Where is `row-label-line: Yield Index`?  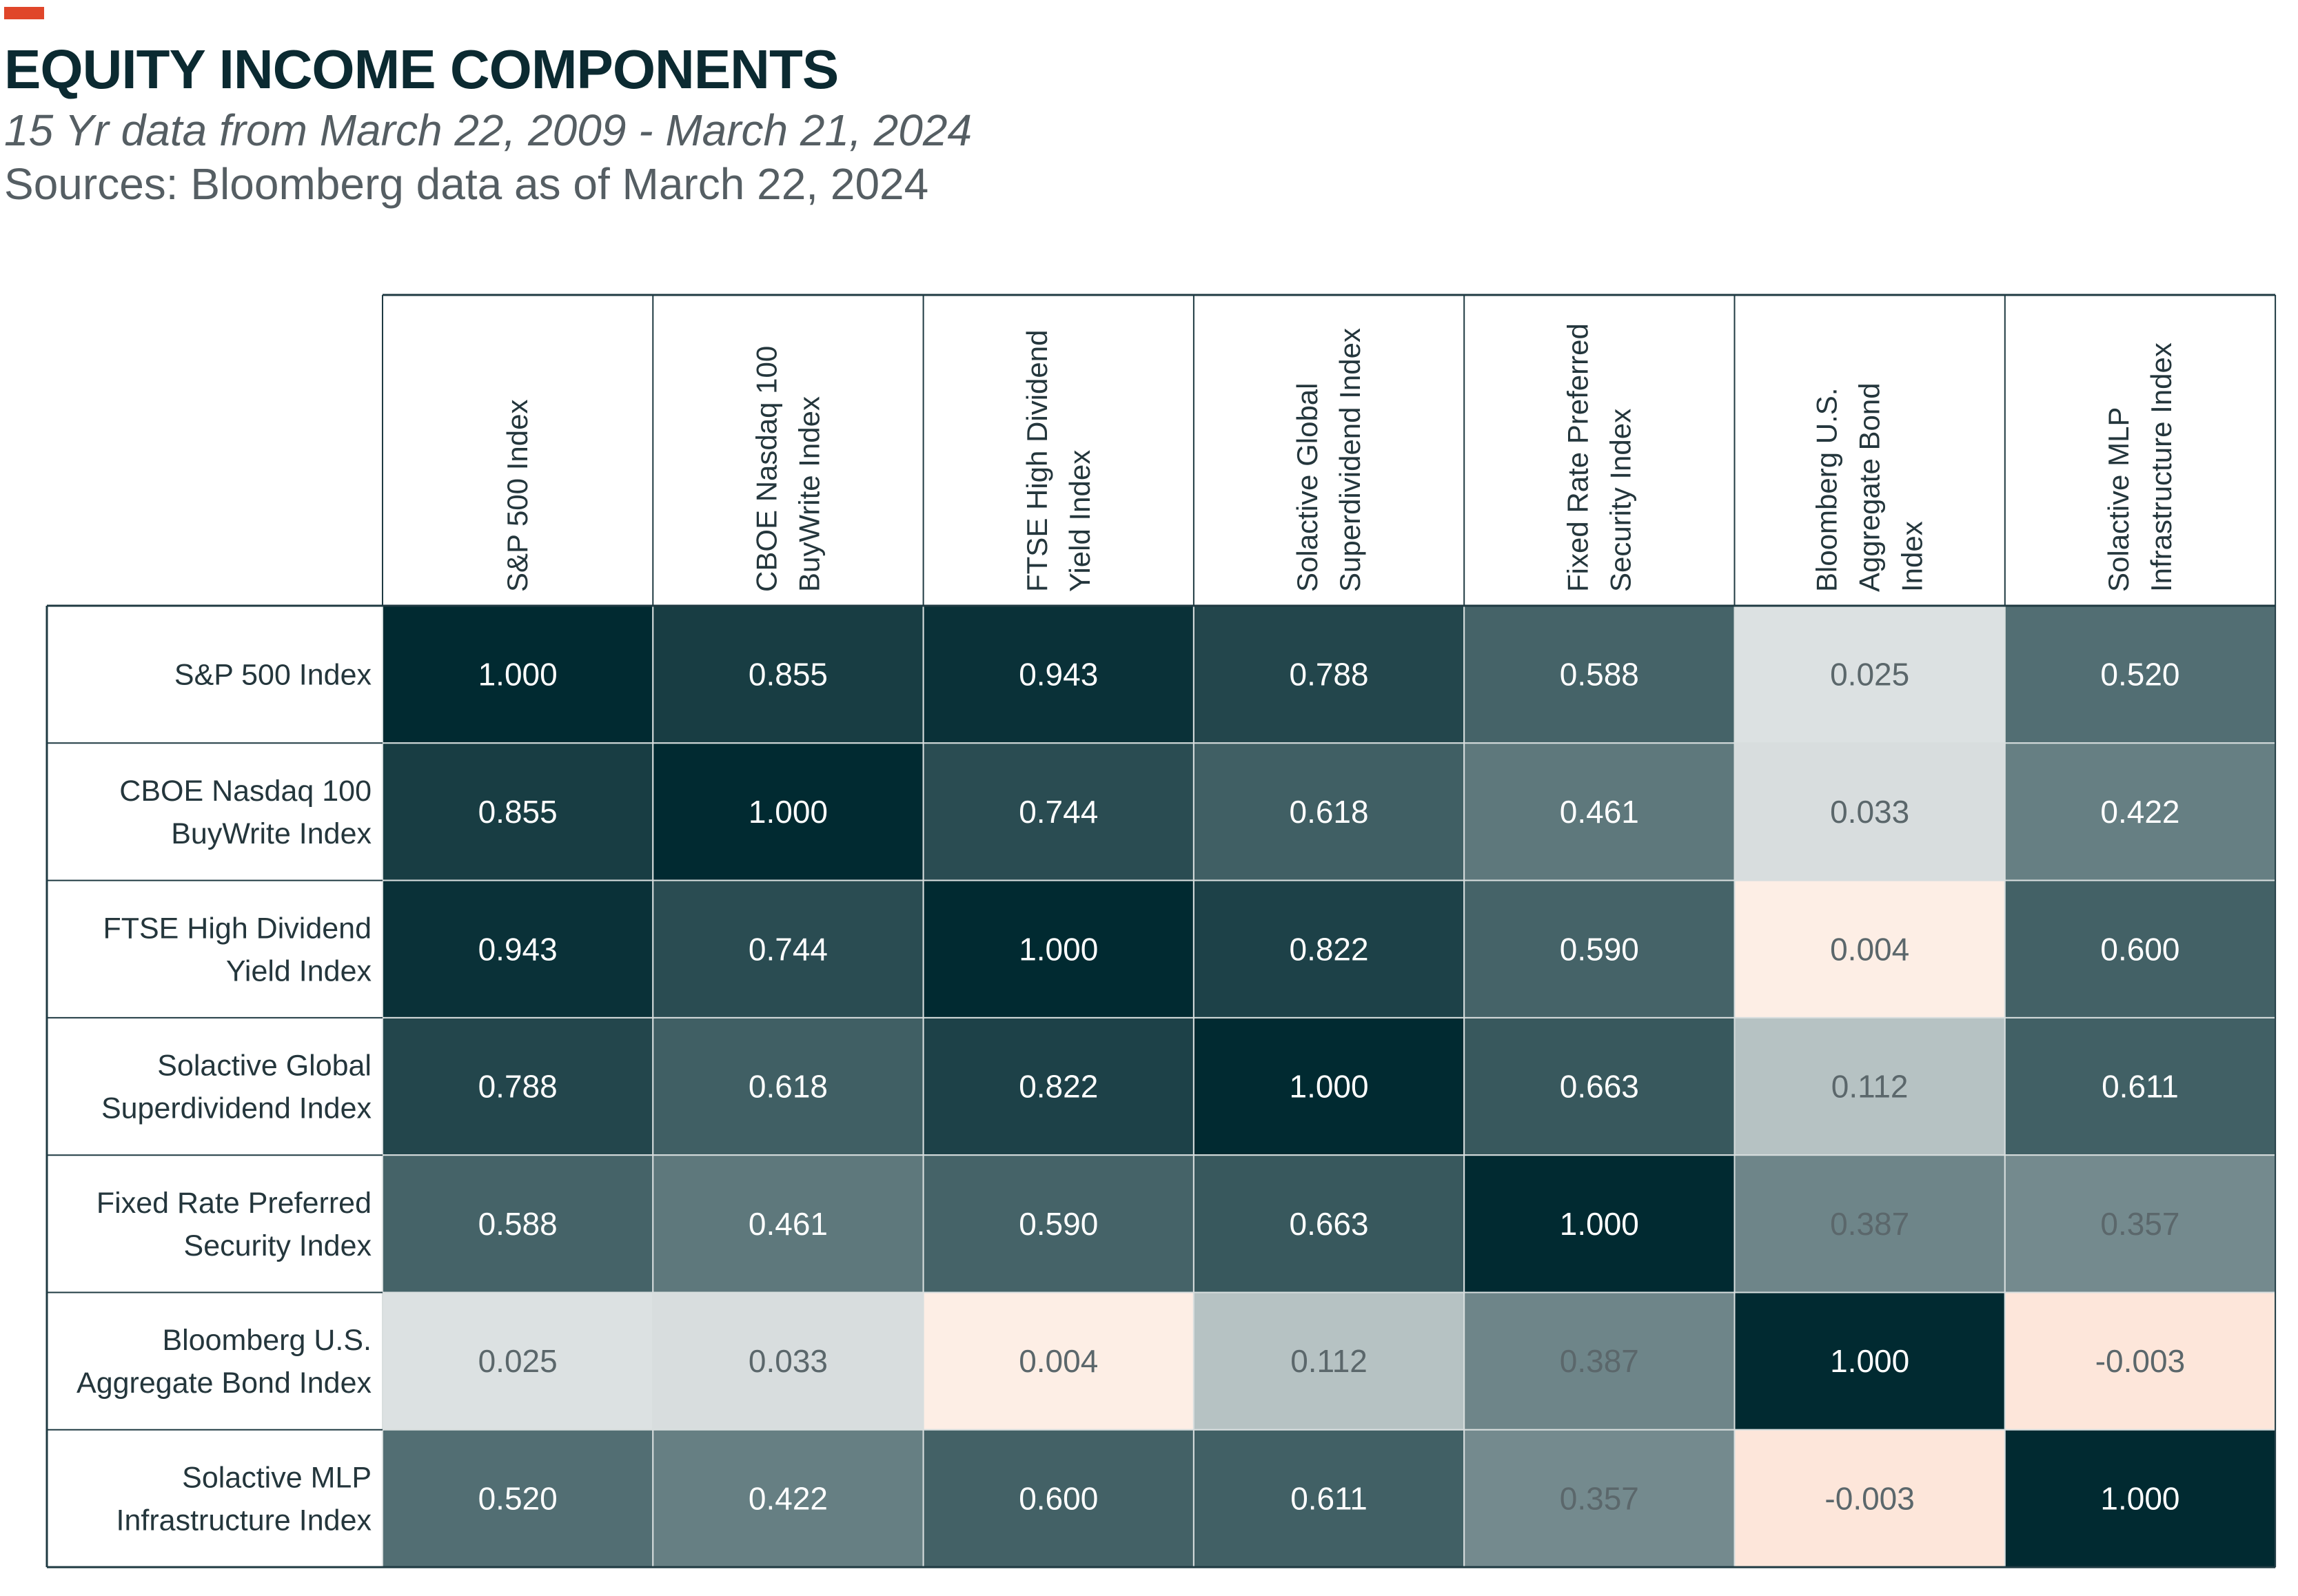 row-label-line: Yield Index is located at coordinates (299, 971).